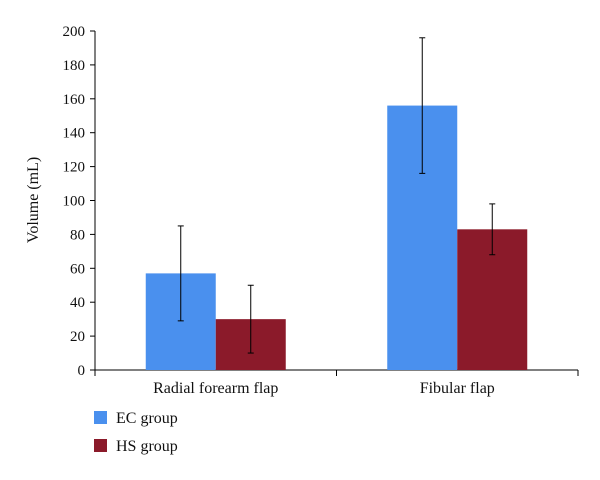 This screenshot has width=600, height=480. Describe the element at coordinates (77, 269) in the screenshot. I see `y-tick-label: 60` at that location.